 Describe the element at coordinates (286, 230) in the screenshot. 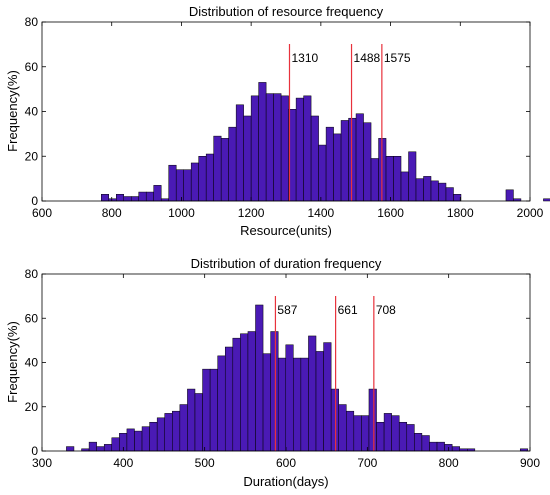

I see `resource-x-axis-label: Resource(units)` at that location.